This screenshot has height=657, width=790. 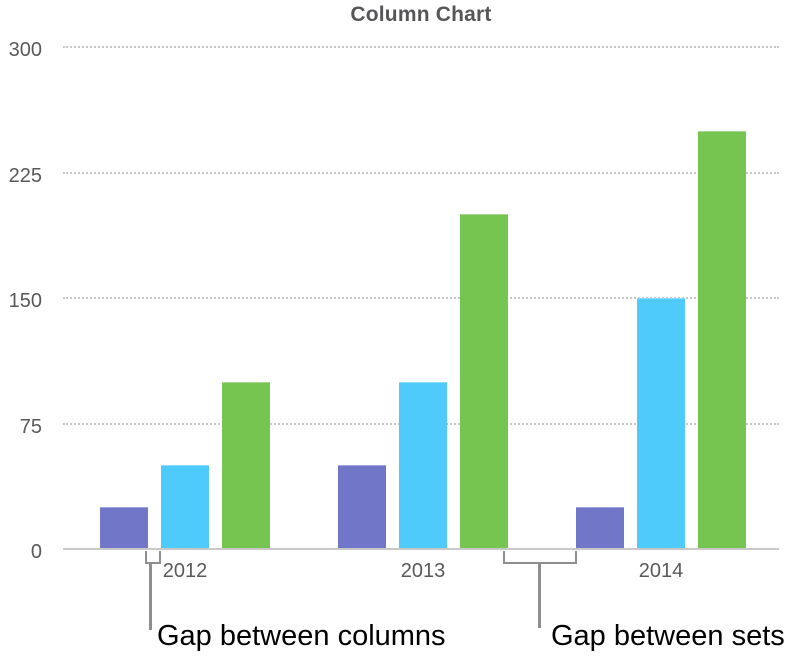 I want to click on chart-title: Column Chart, so click(x=421, y=14).